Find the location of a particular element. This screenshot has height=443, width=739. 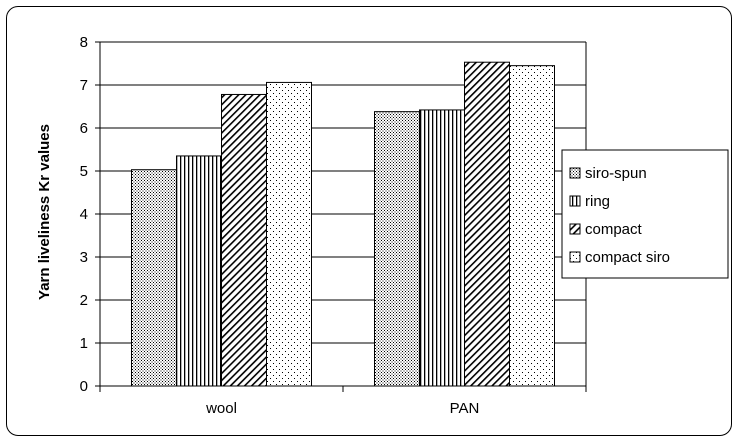

legend: siro-spun ring compact compact siro is located at coordinates (645, 214).